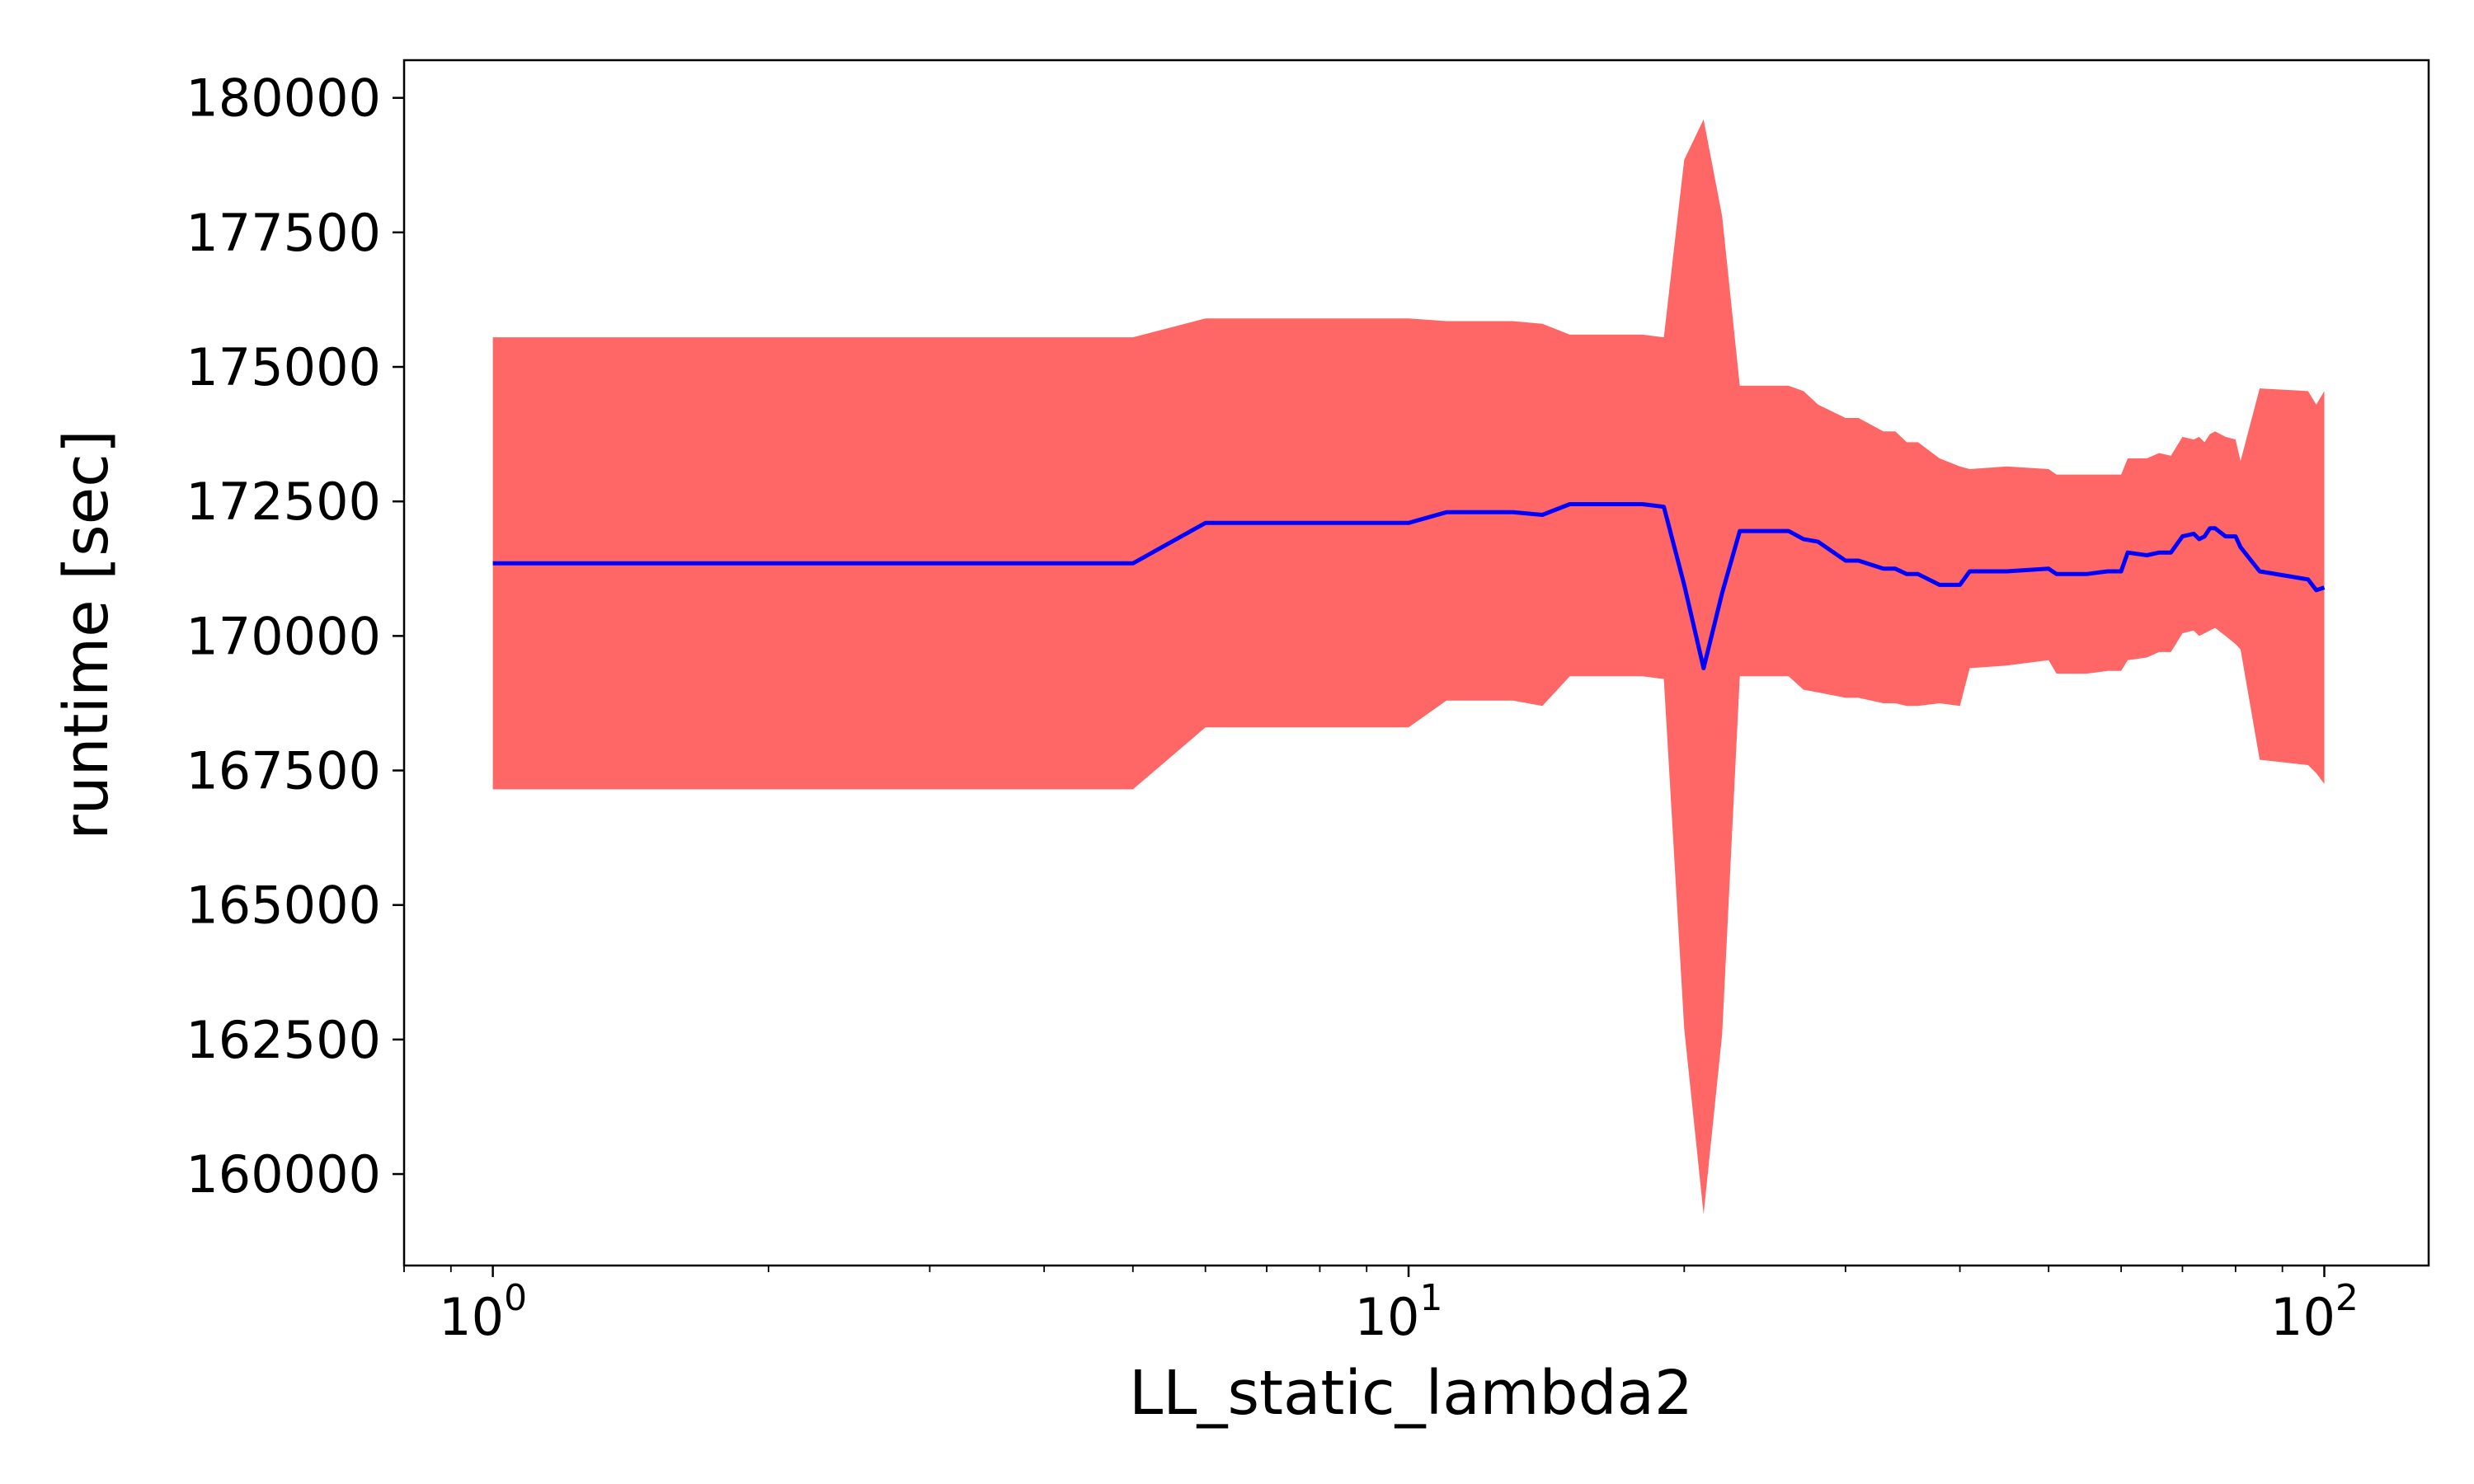  I want to click on y-tick-label: 177500, so click(283, 233).